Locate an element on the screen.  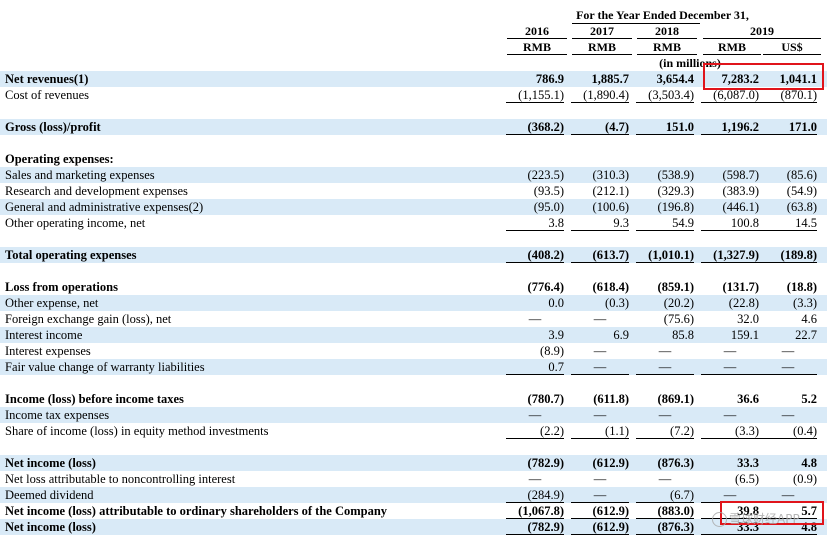
cell-value: (3.3) is located at coordinates (805, 303).